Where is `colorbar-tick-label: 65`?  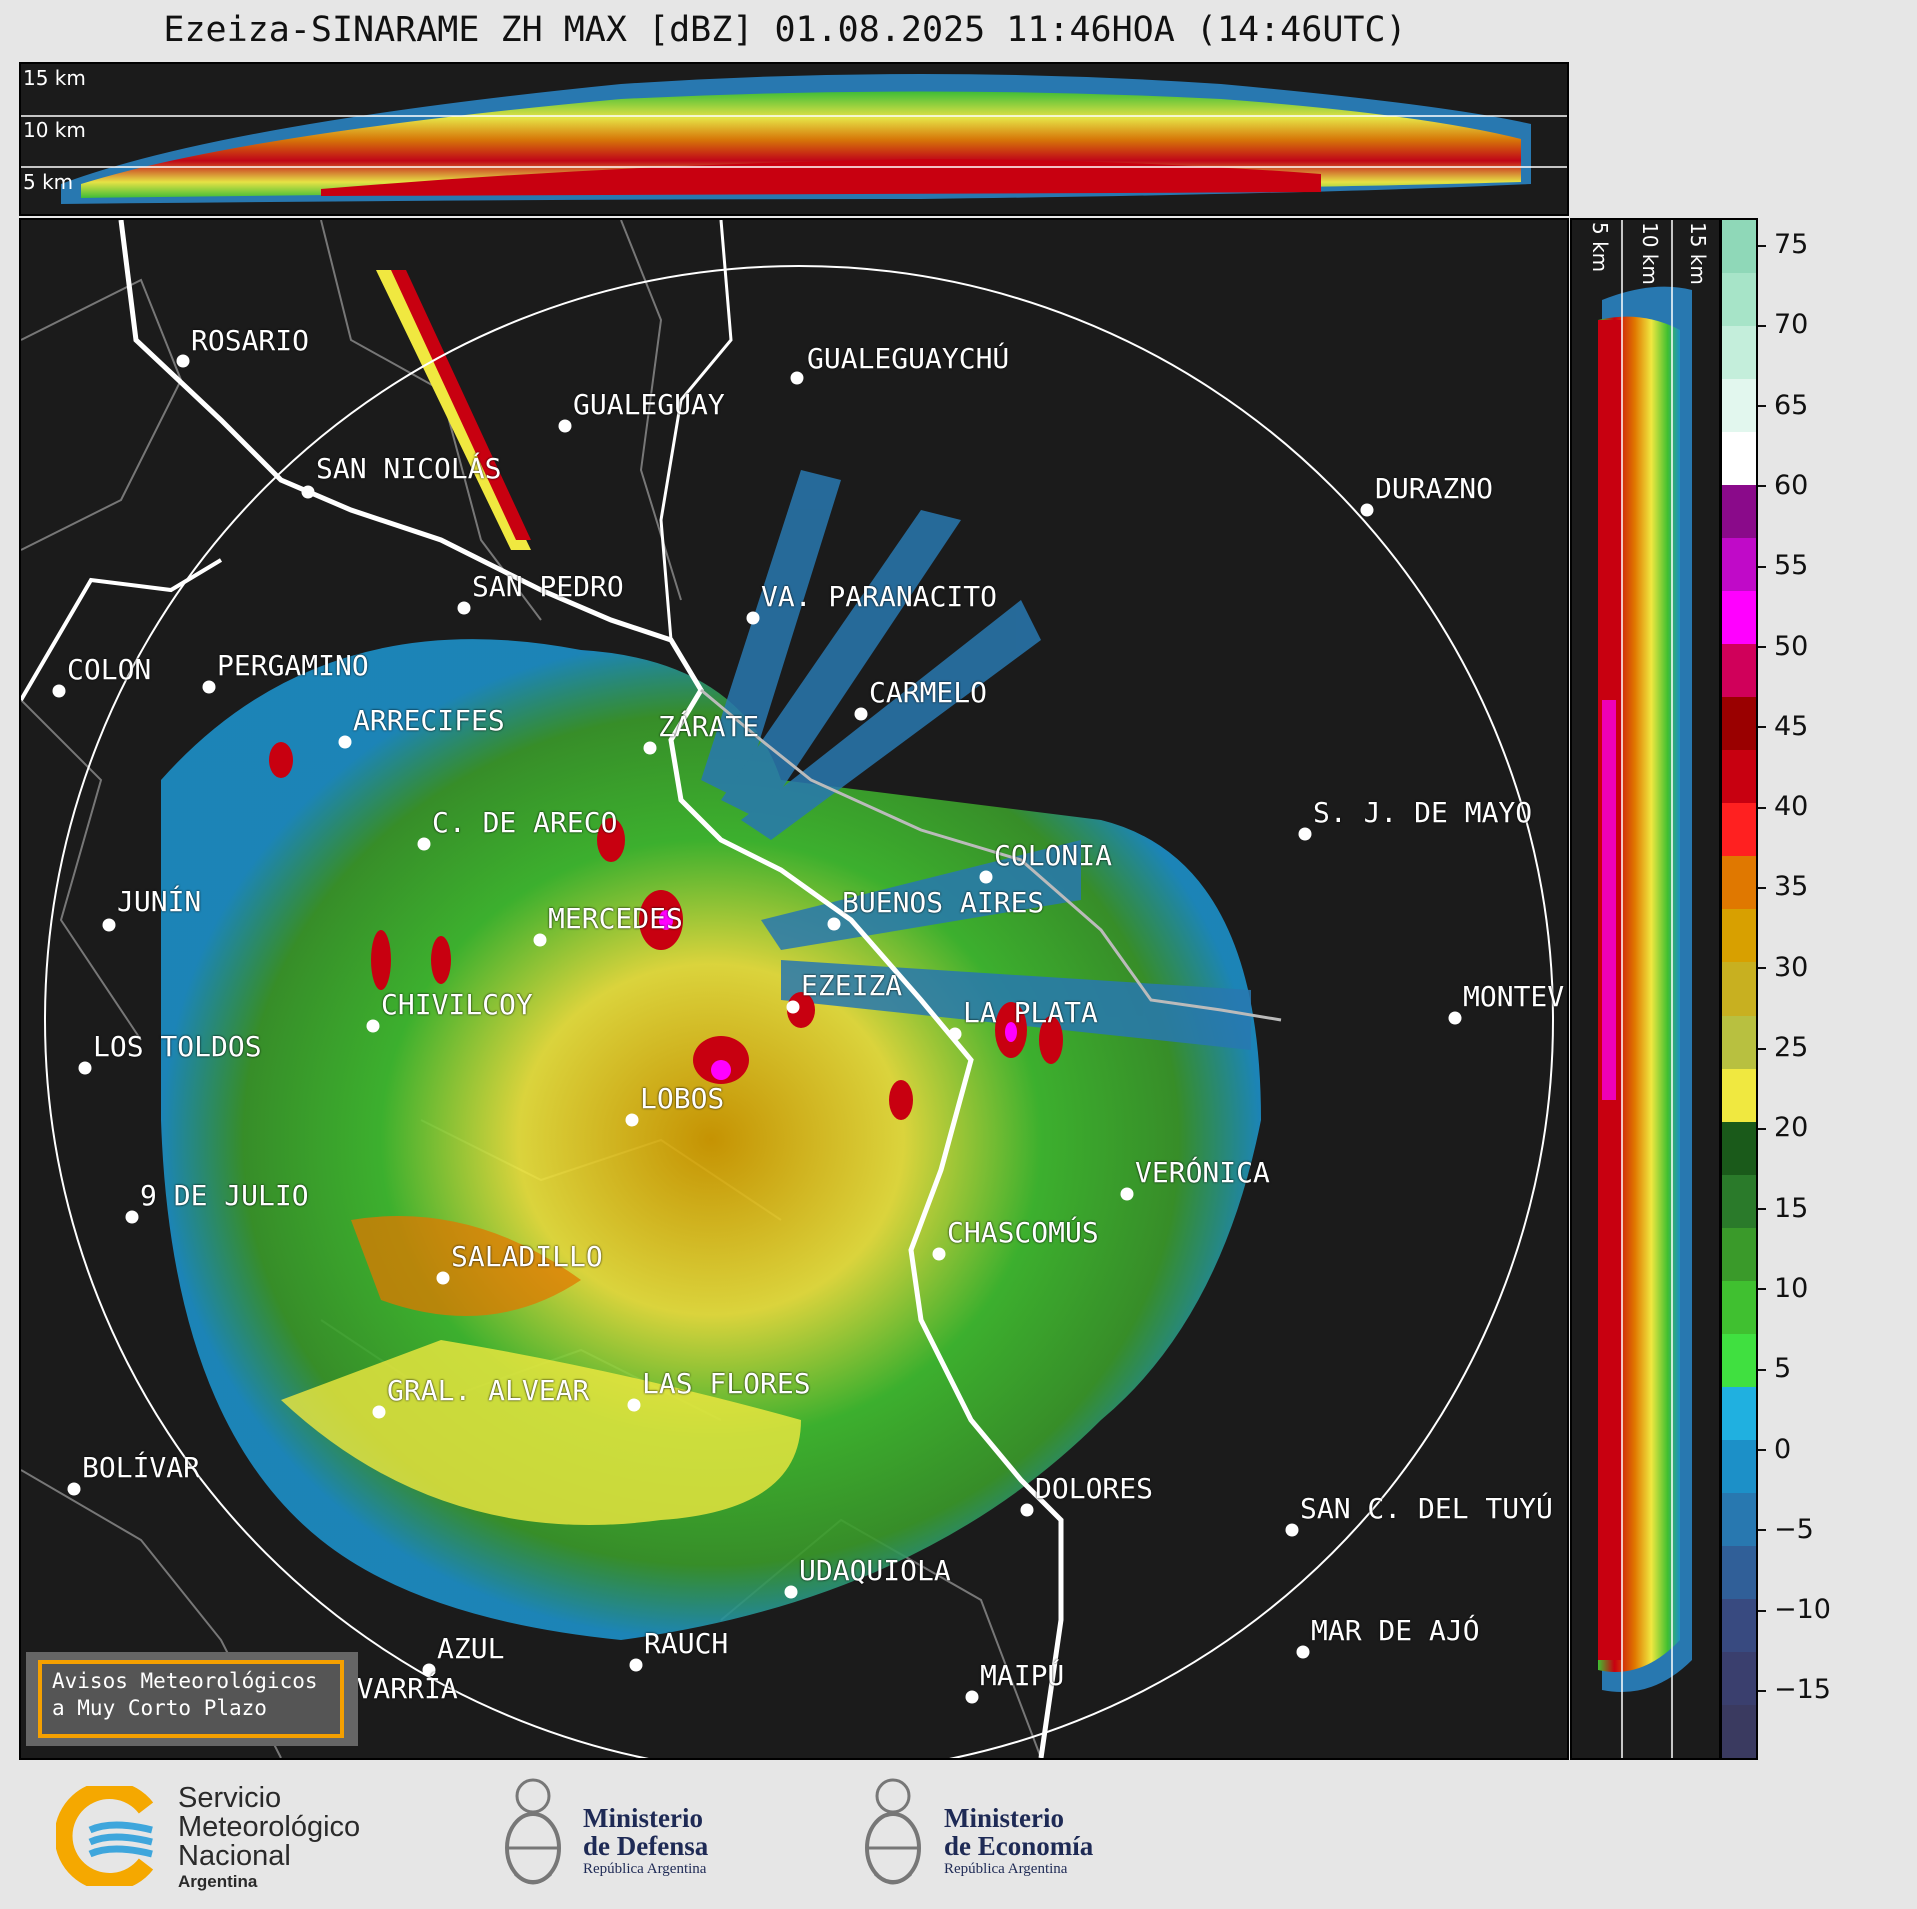 colorbar-tick-label: 65 is located at coordinates (1782, 405).